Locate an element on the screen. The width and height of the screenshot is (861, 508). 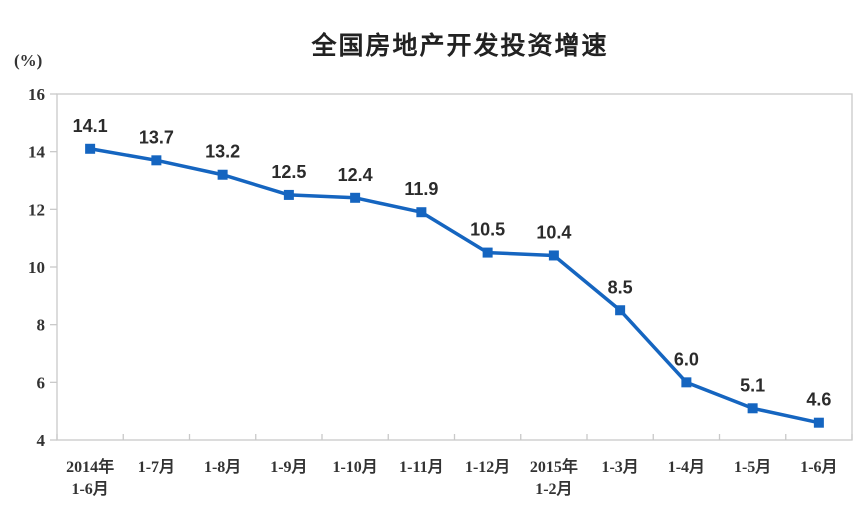
data-point-label: 13.7 is located at coordinates (156, 137).